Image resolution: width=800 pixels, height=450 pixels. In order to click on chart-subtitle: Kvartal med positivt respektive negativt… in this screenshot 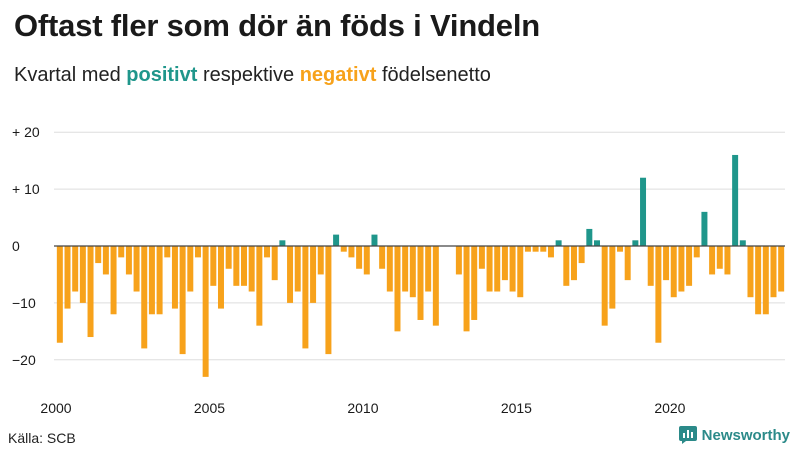, I will do `click(252, 75)`.